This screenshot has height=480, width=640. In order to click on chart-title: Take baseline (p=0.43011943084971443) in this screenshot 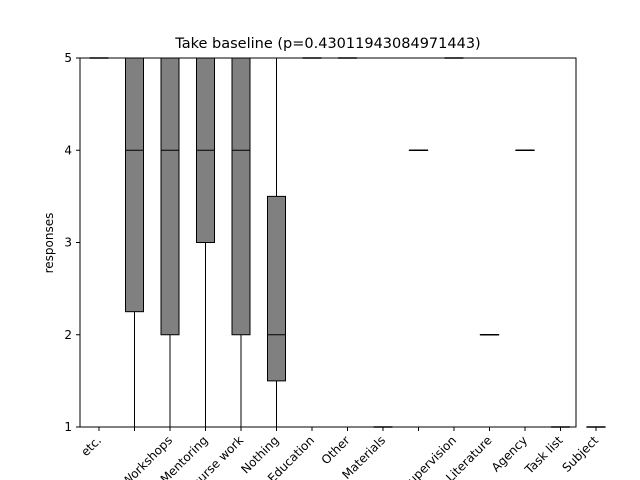, I will do `click(327, 44)`.